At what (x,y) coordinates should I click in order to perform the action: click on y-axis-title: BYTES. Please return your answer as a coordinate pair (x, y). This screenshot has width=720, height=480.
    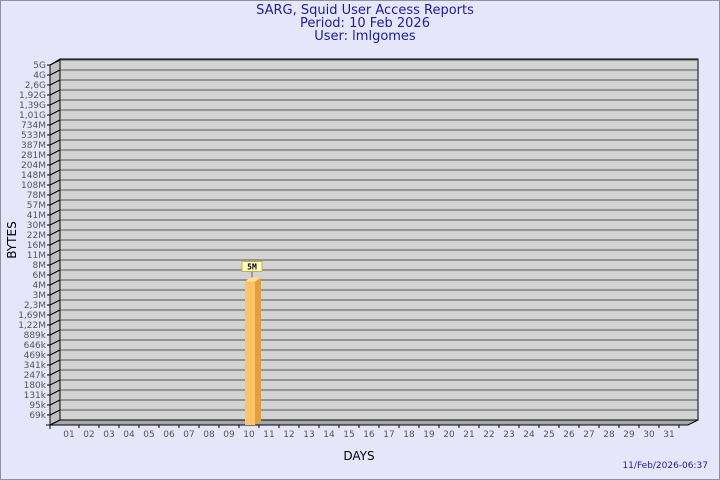
    Looking at the image, I should click on (12, 239).